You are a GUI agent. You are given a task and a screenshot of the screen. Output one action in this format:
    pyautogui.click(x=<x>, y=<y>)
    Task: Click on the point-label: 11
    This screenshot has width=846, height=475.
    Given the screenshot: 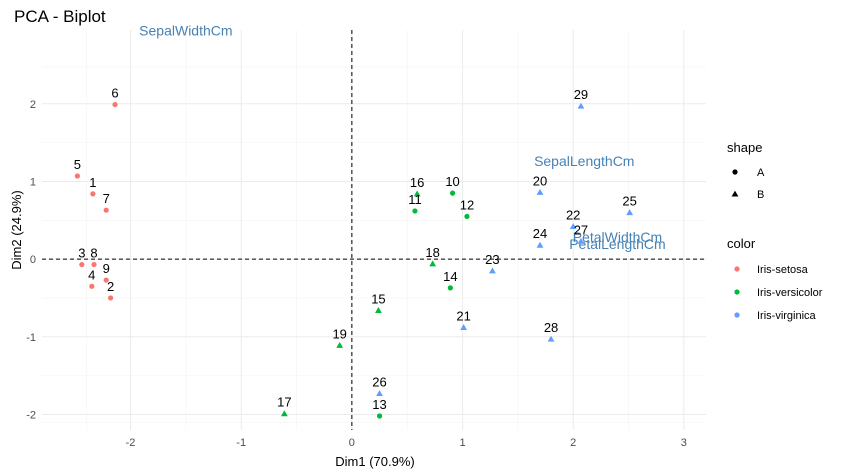 What is the action you would take?
    pyautogui.click(x=415, y=199)
    